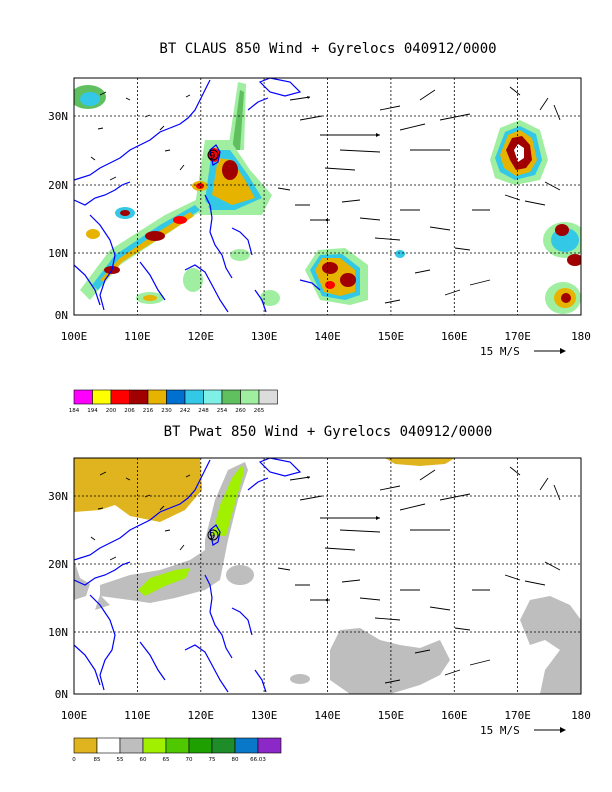 Image resolution: width=612 pixels, height=792 pixels. What do you see at coordinates (259, 411) in the screenshot?
I see `colorbar-label: 265` at bounding box center [259, 411].